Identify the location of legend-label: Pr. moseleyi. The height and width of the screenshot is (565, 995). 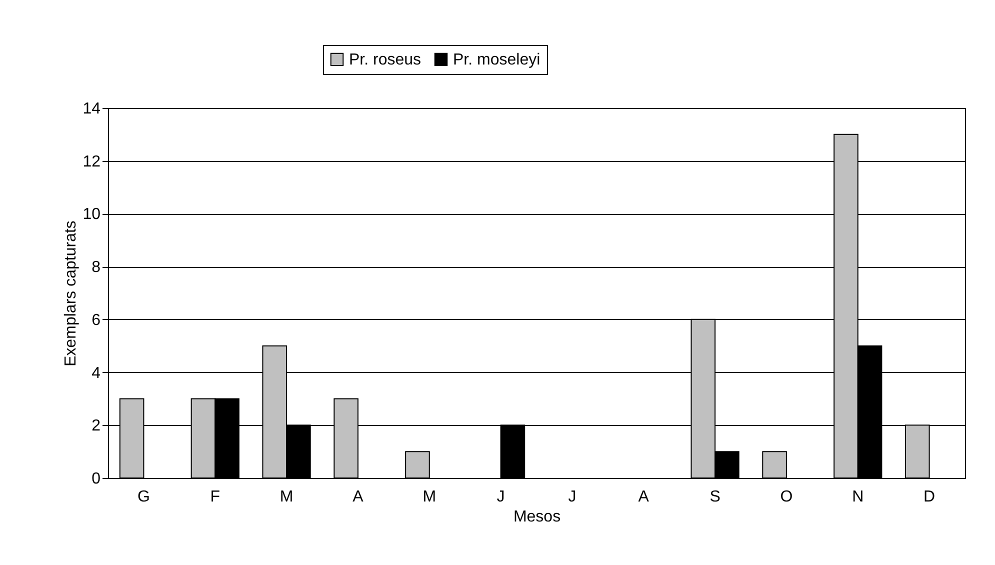
(496, 59).